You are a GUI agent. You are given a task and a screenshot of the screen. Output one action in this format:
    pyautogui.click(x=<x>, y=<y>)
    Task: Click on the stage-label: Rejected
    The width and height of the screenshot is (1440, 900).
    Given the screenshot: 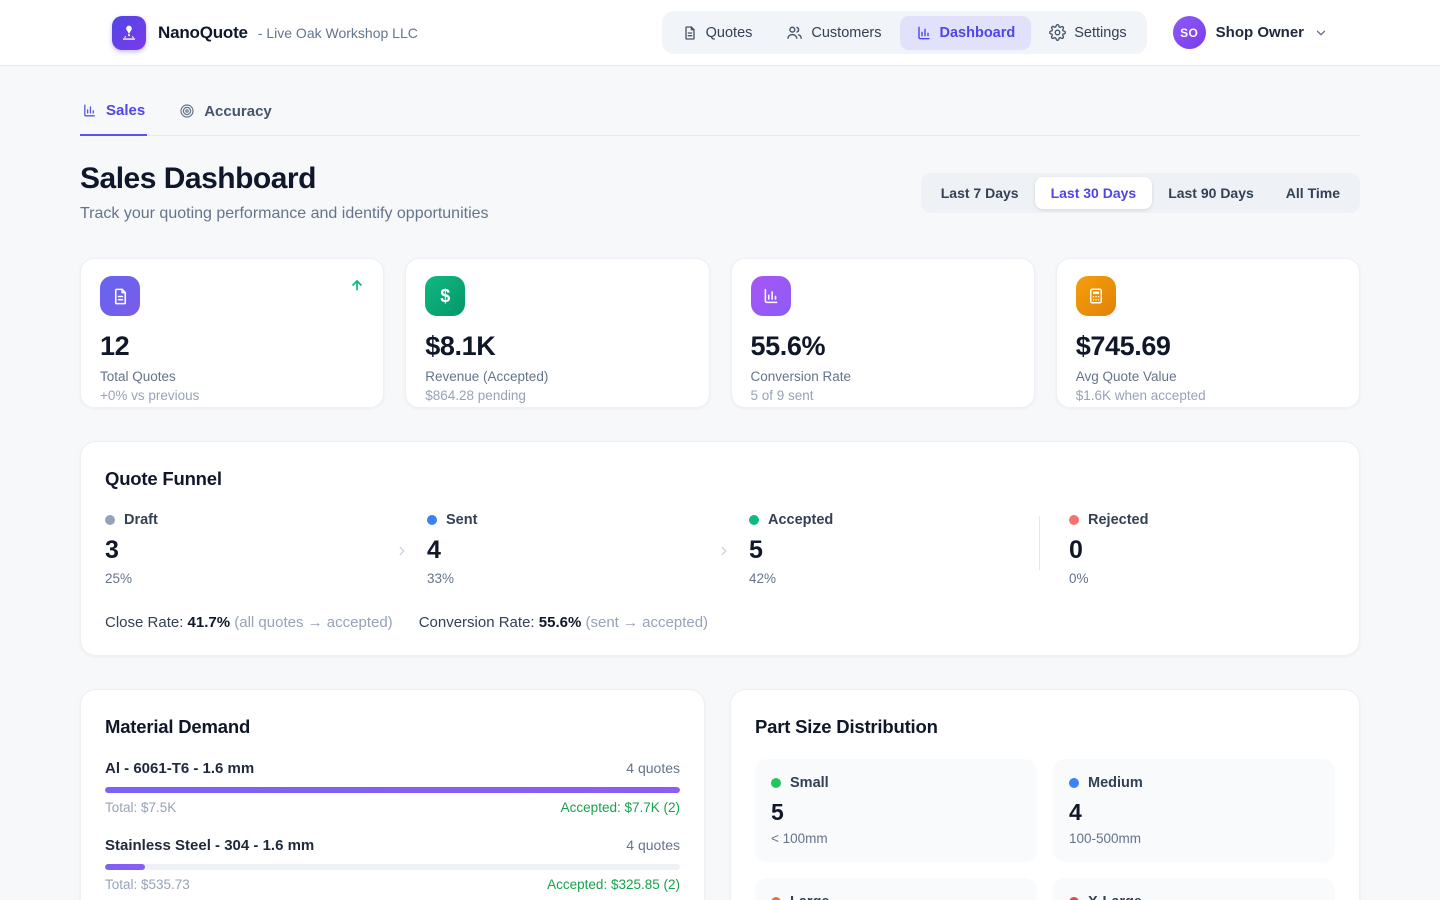 What is the action you would take?
    pyautogui.click(x=1118, y=520)
    